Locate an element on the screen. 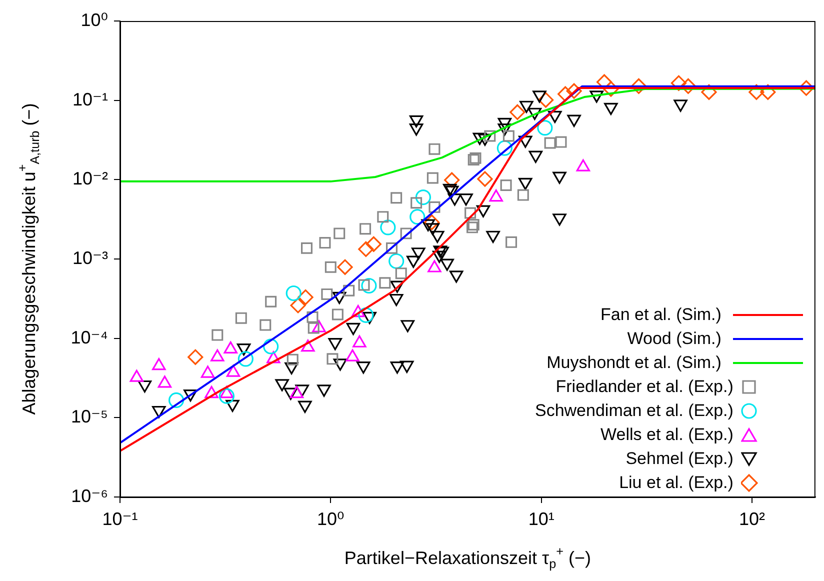 This screenshot has height=581, width=824. legend-label: Liu et al. (Exp.) is located at coordinates (676, 483).